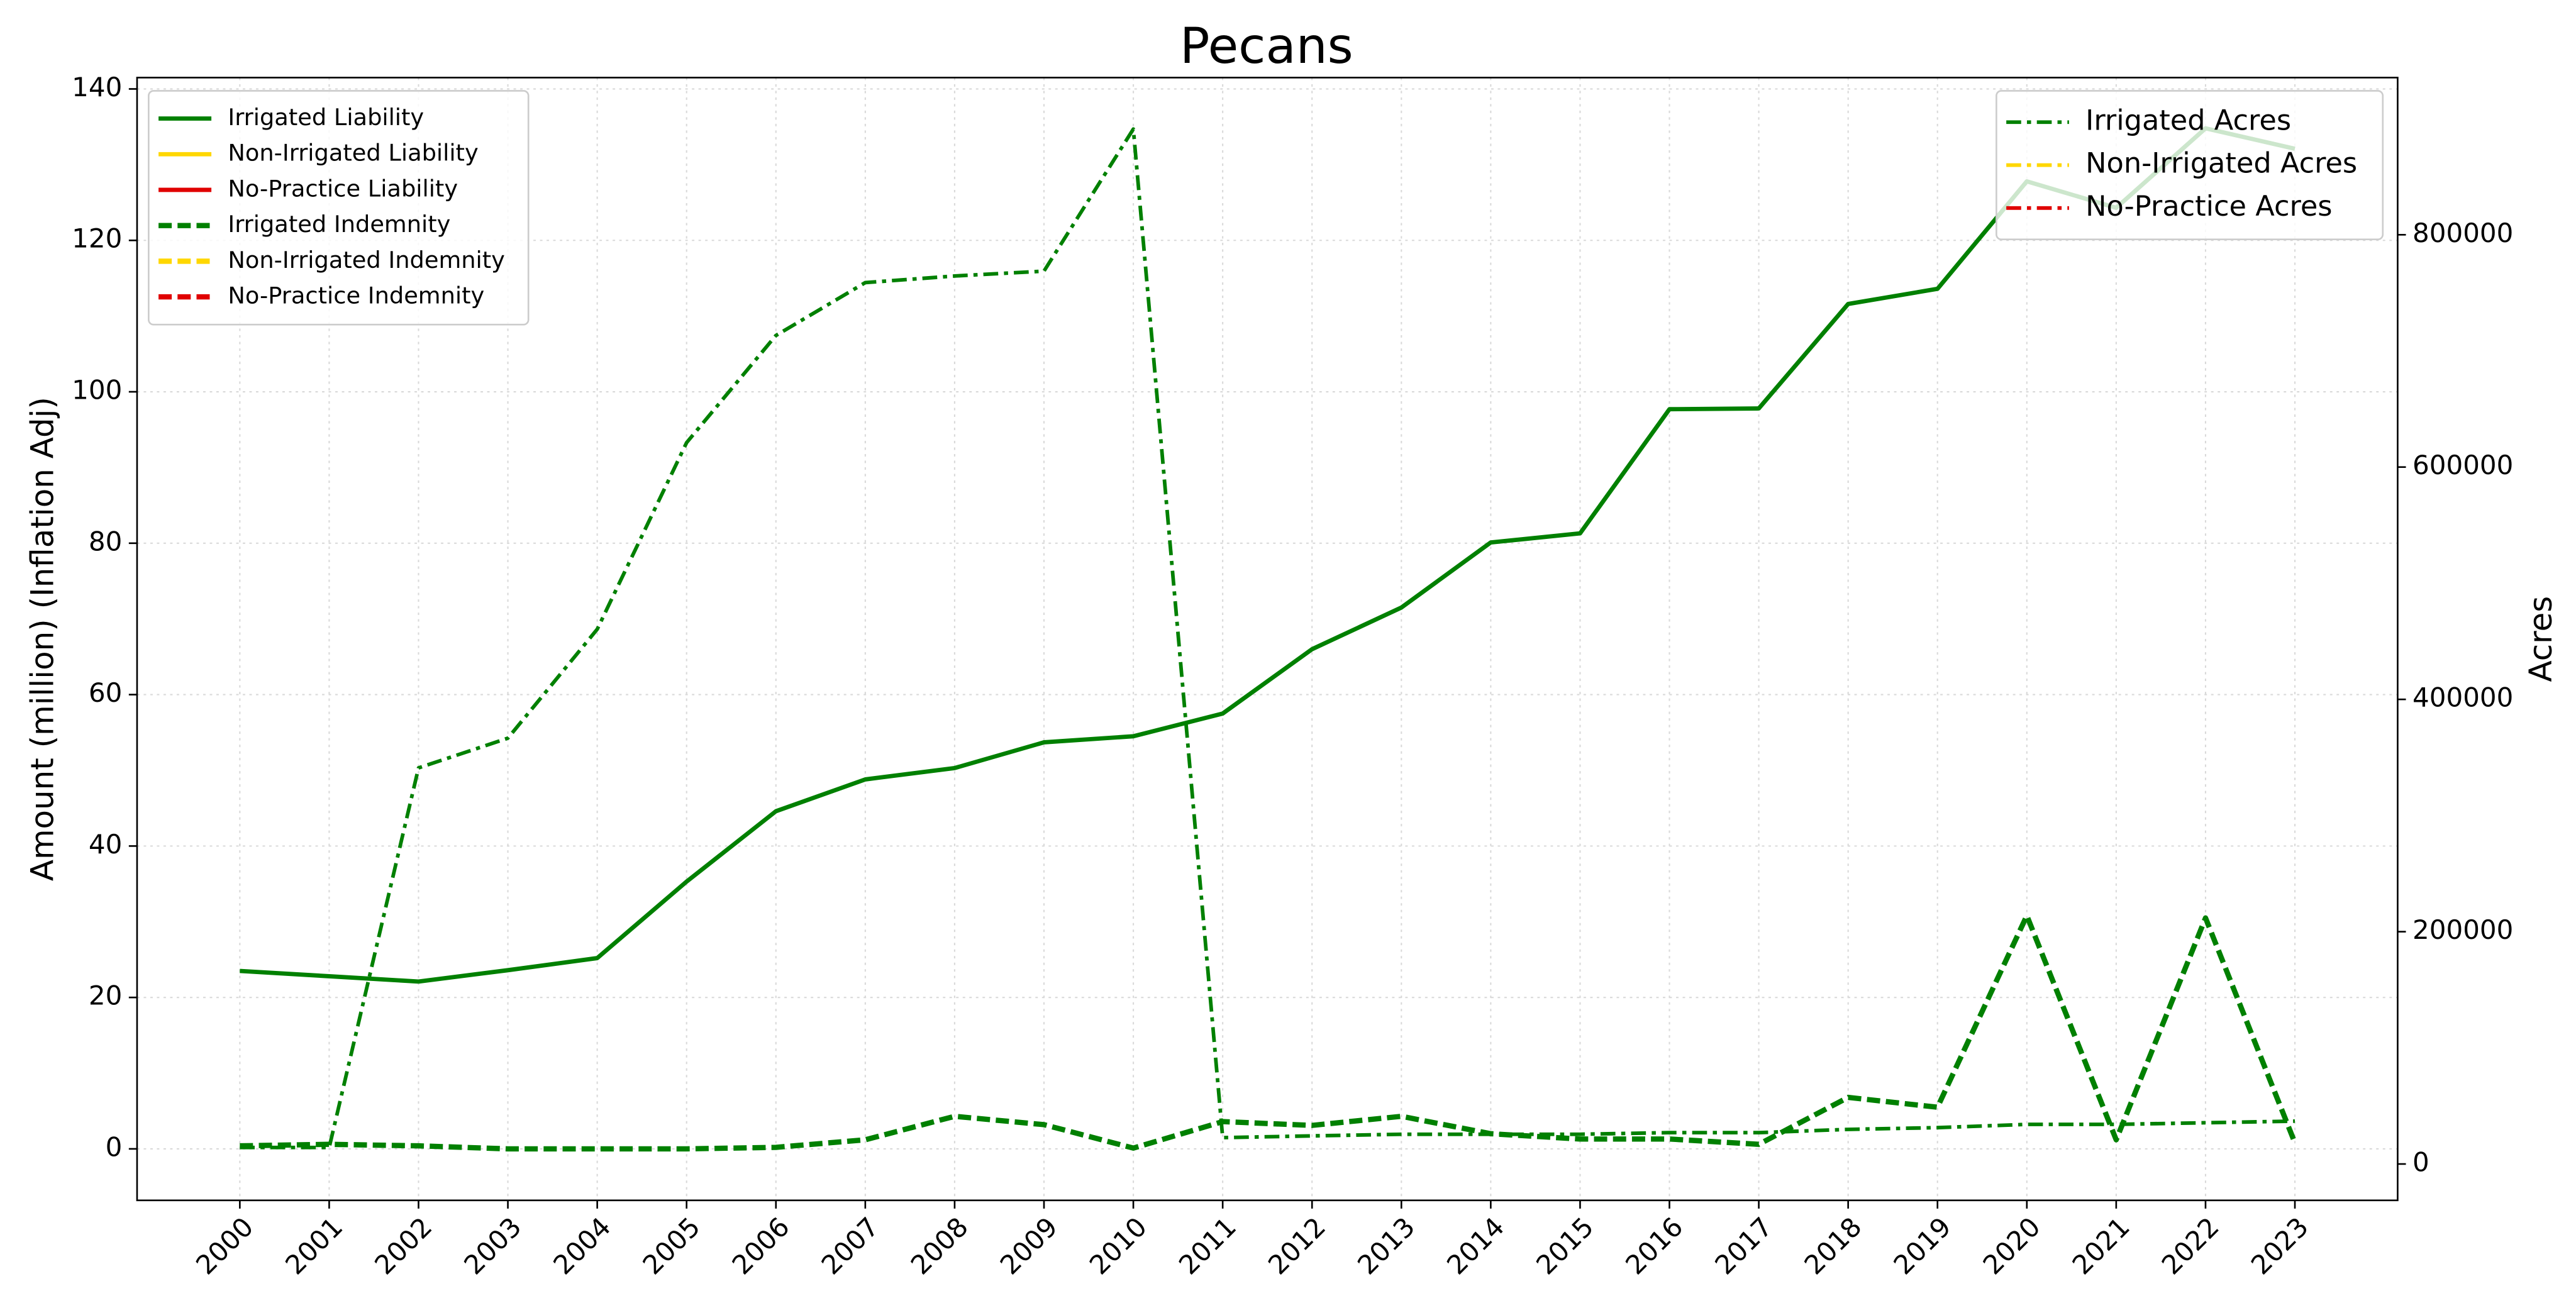 This screenshot has width=2576, height=1308. Describe the element at coordinates (2462, 697) in the screenshot. I see `y2-tick-label: 400000` at that location.